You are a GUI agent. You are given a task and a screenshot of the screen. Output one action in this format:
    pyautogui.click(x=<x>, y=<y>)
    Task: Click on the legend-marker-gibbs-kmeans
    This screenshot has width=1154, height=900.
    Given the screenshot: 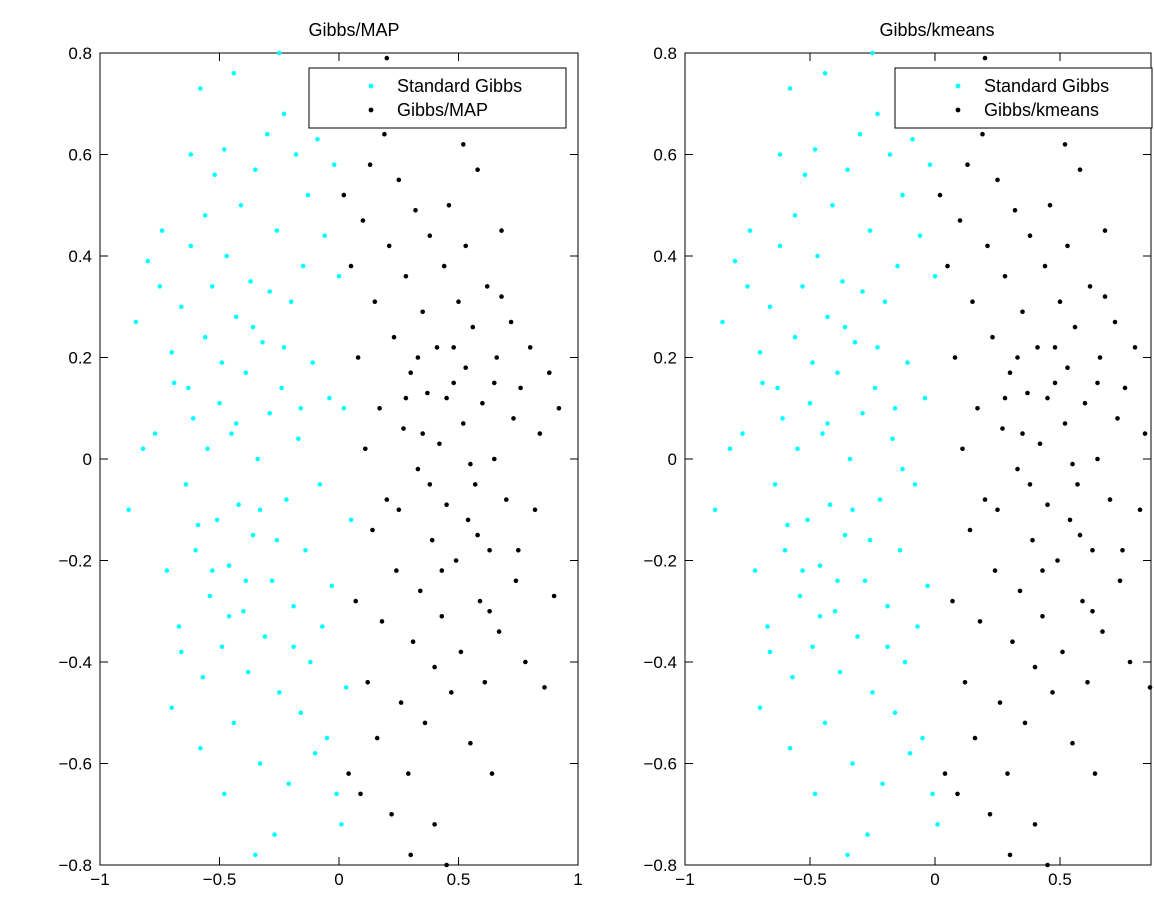 What is the action you would take?
    pyautogui.click(x=958, y=110)
    